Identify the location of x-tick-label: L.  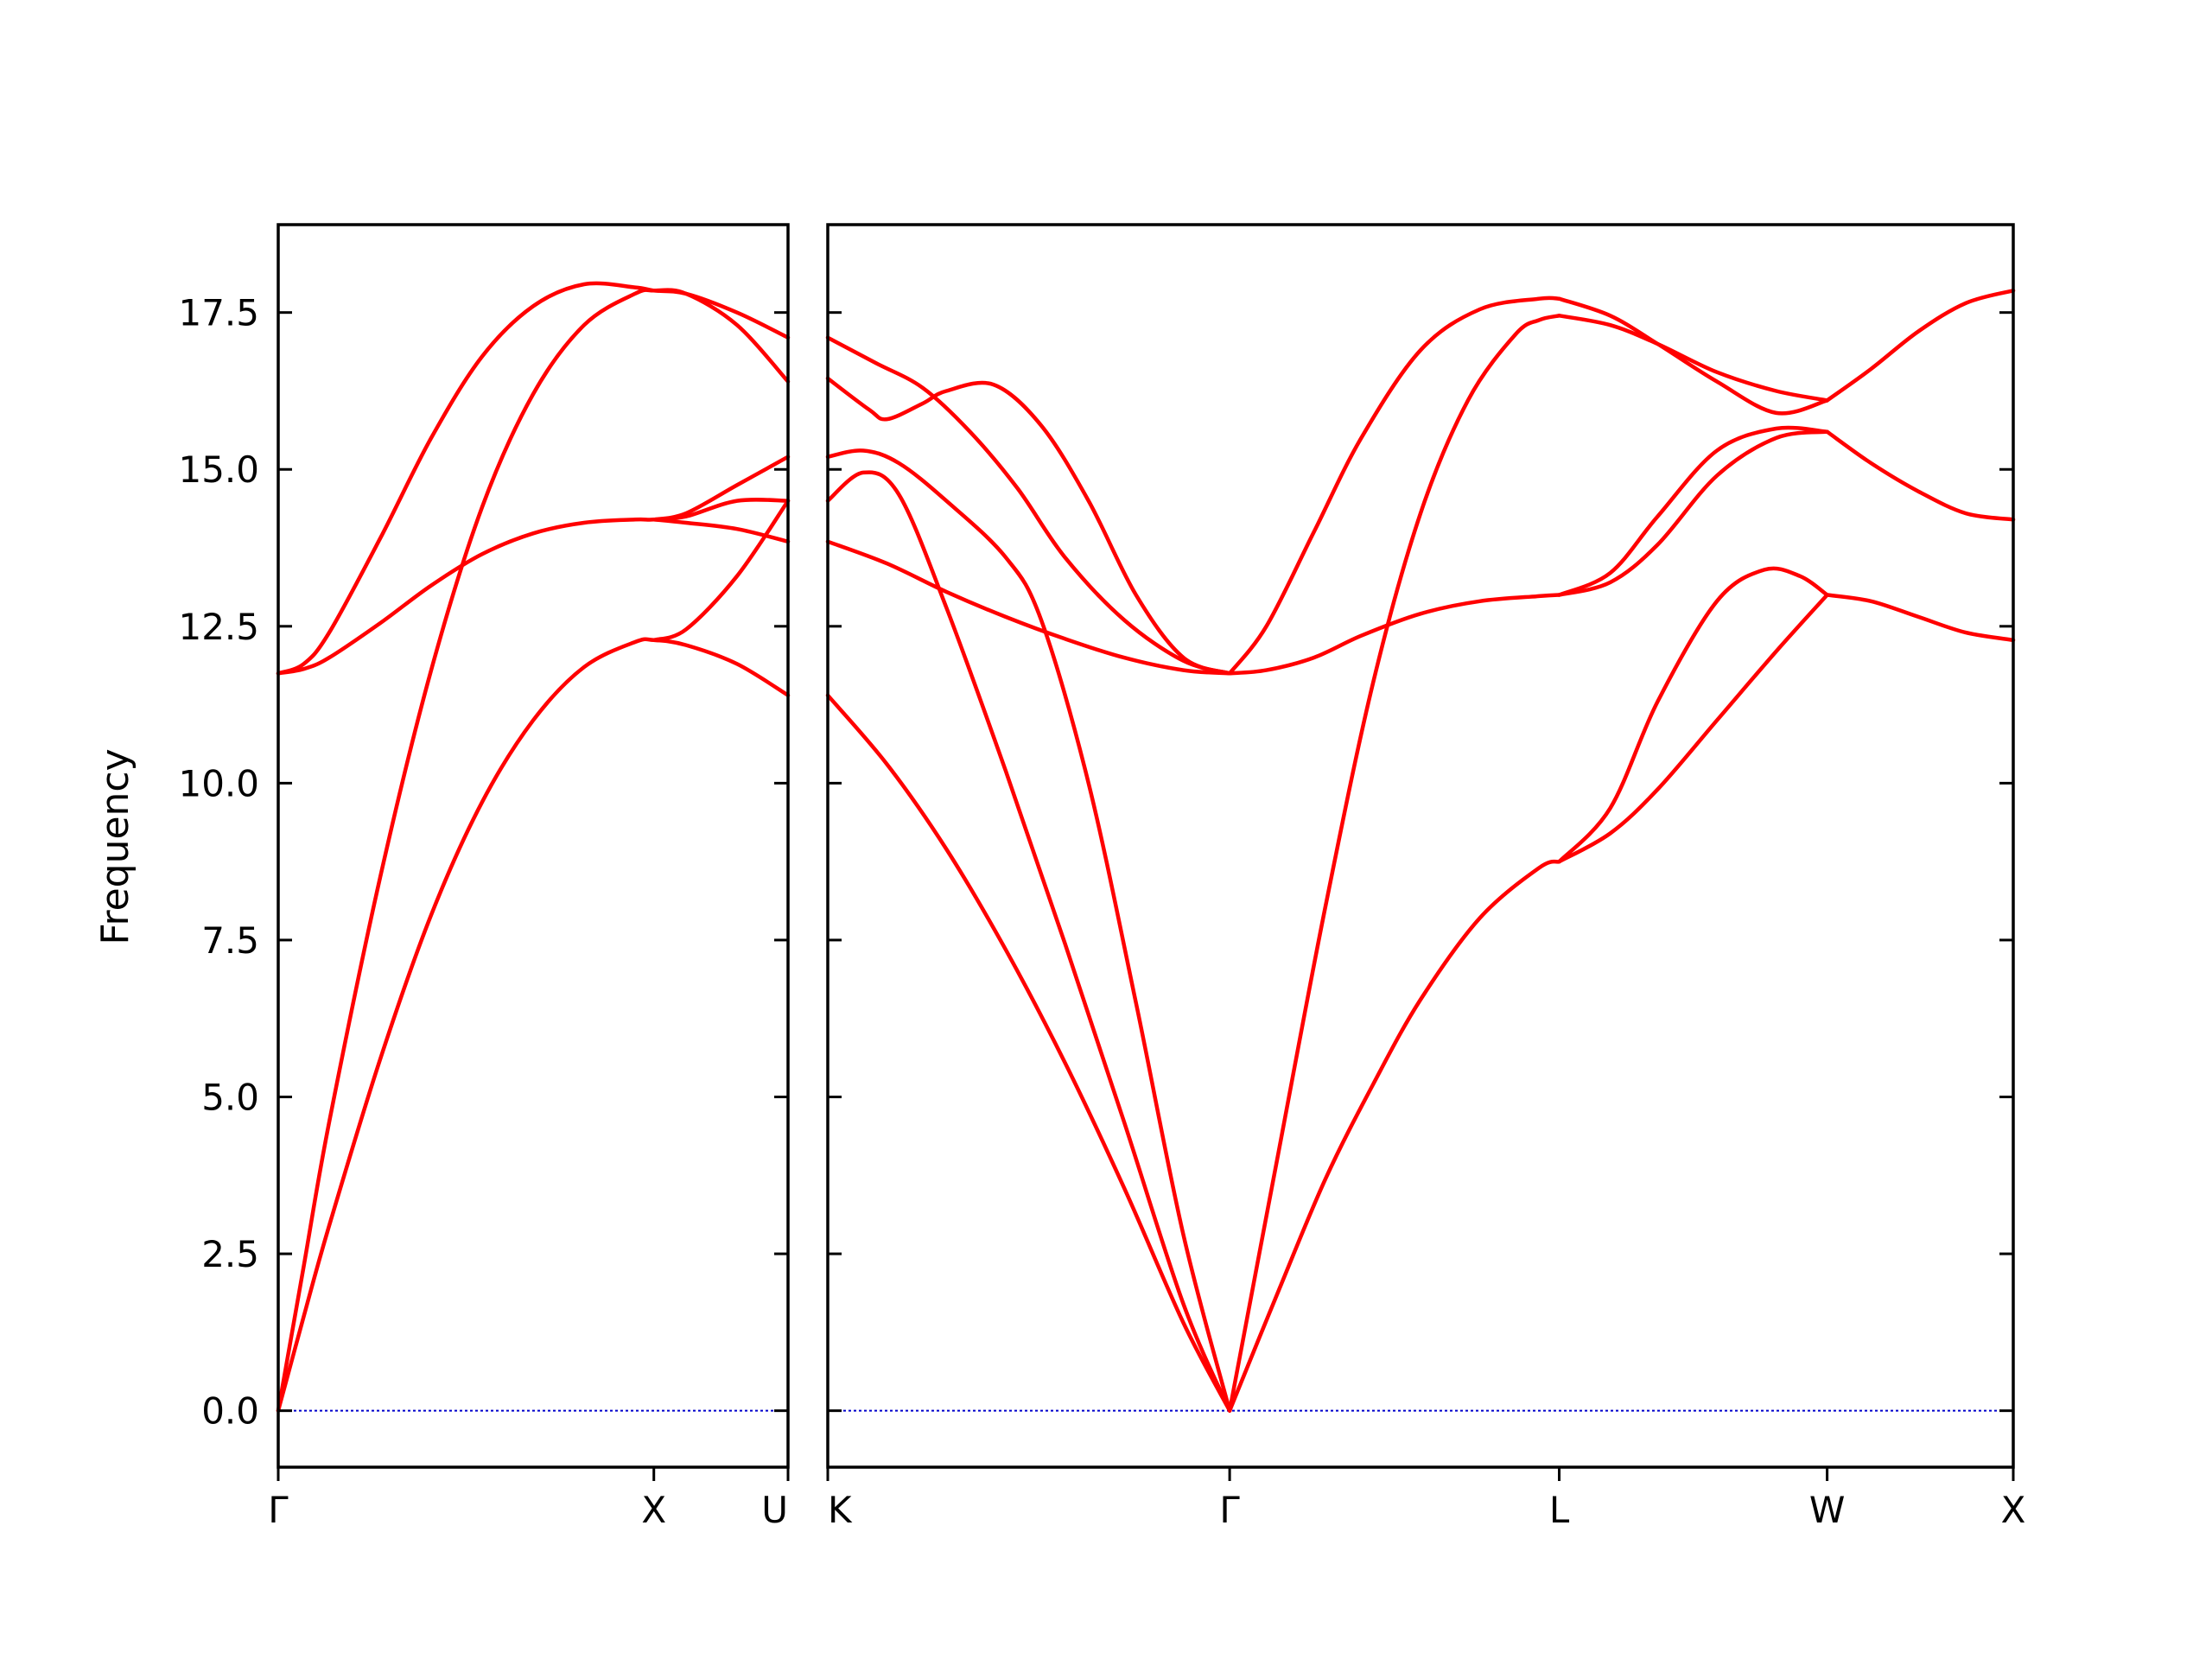
(1559, 1510).